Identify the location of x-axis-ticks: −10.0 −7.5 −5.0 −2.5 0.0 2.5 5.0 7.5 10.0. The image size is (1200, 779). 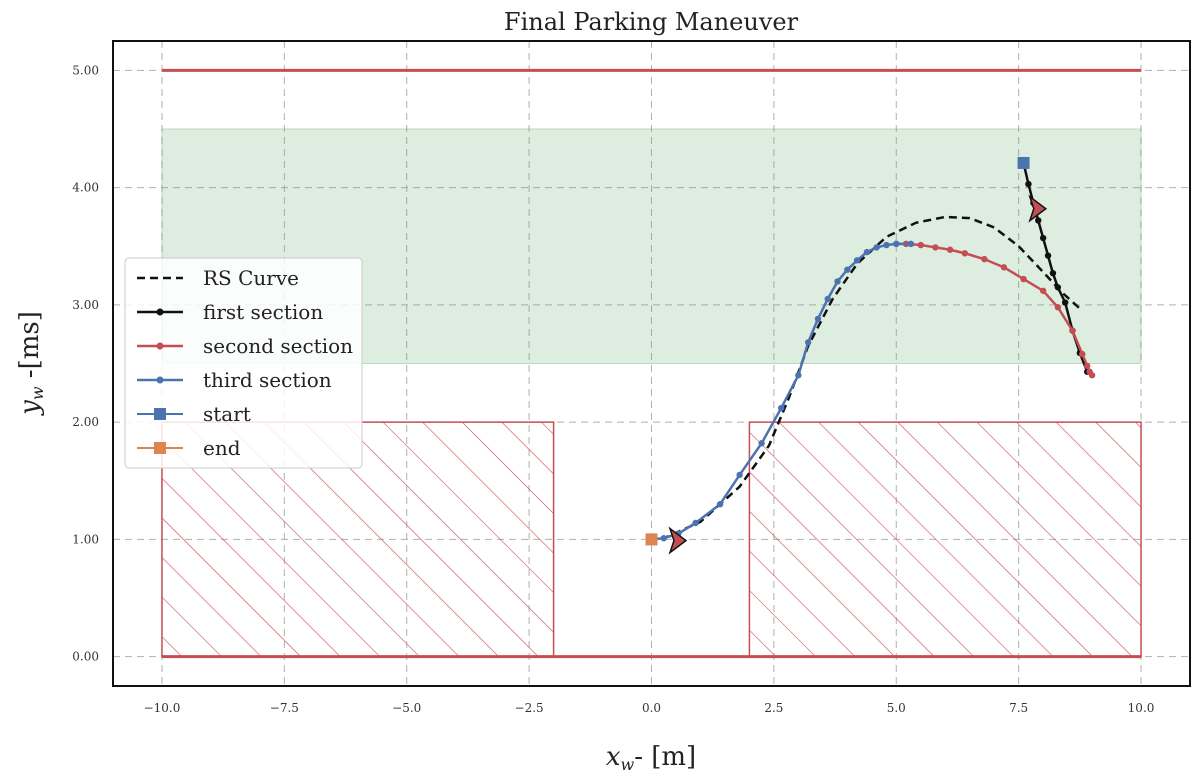
(649, 708).